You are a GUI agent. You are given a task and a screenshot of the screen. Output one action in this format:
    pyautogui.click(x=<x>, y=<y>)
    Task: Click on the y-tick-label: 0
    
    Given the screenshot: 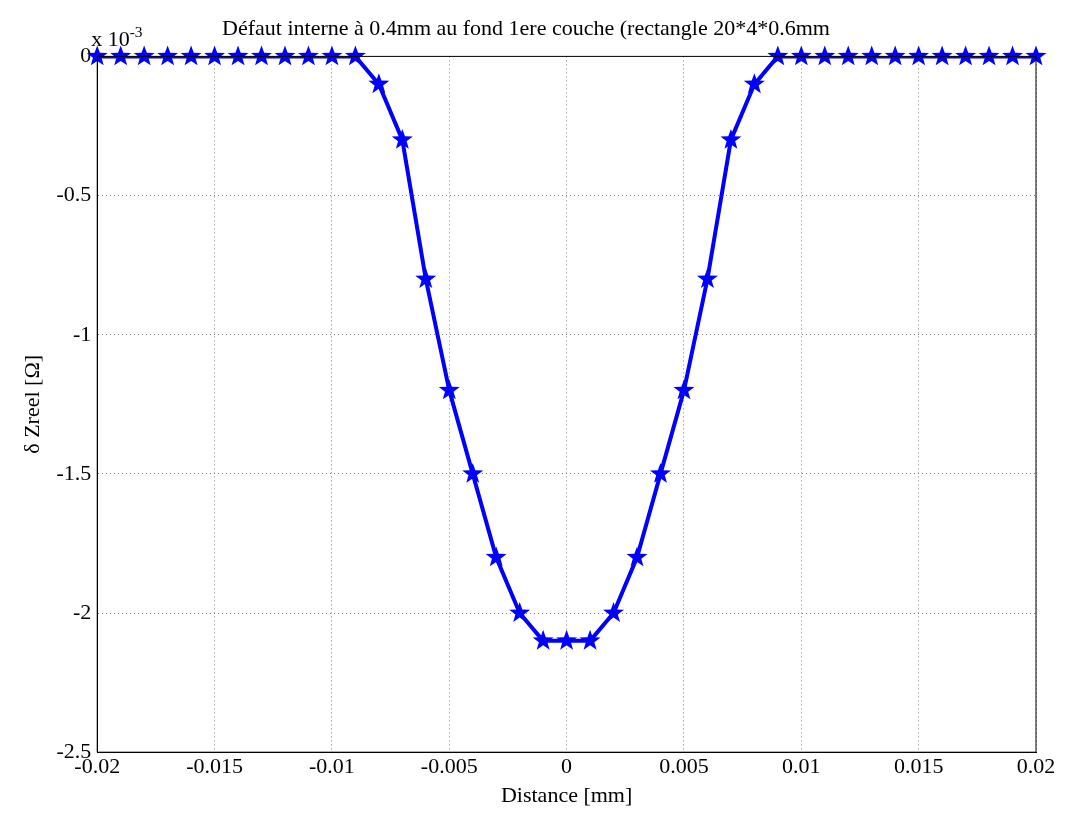 What is the action you would take?
    pyautogui.click(x=86, y=55)
    